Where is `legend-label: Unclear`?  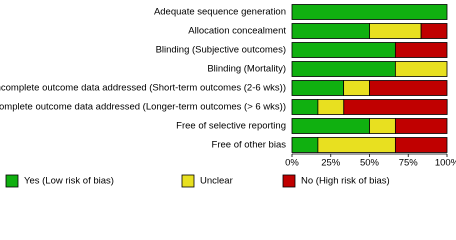
legend-label: Unclear is located at coordinates (216, 181).